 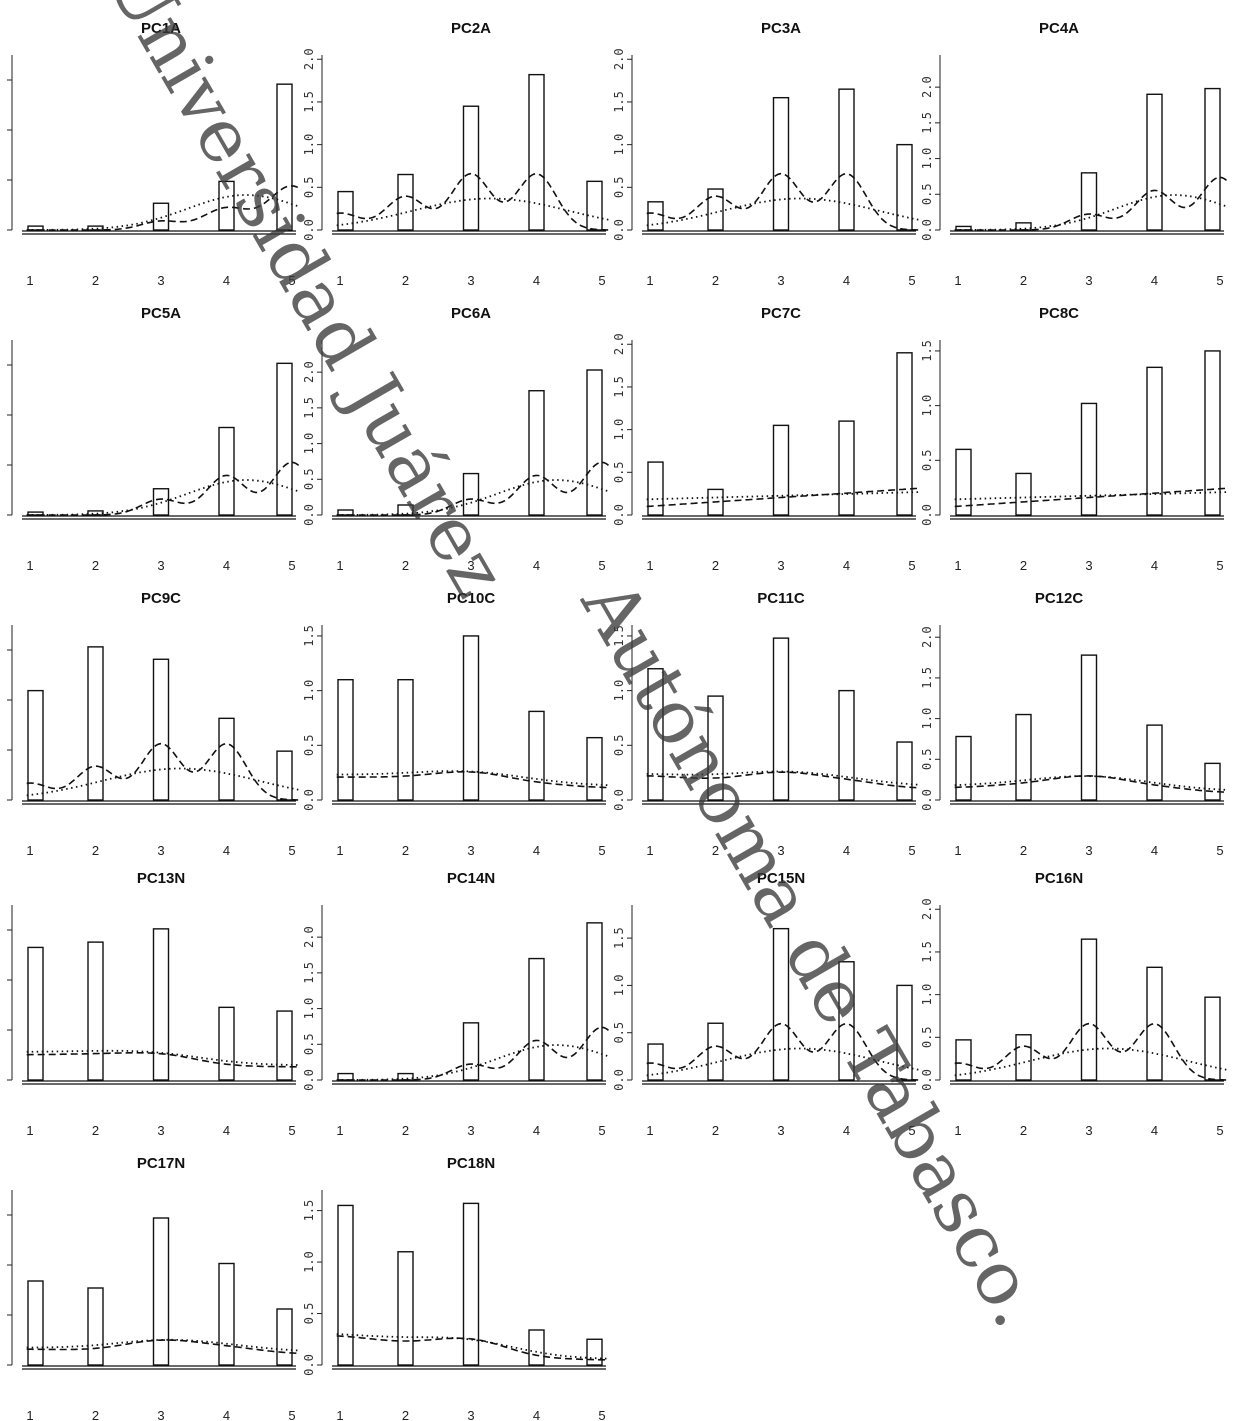 What do you see at coordinates (1059, 598) in the screenshot?
I see `panel-title: PC12C` at bounding box center [1059, 598].